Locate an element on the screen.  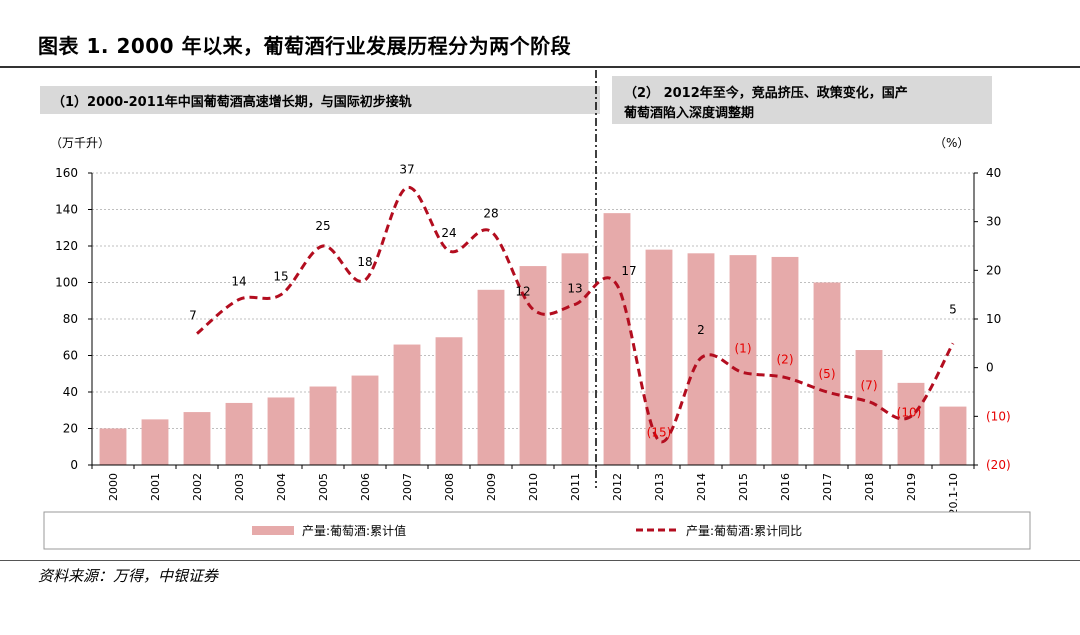
legend-bar-swatch is located at coordinates (273, 530).